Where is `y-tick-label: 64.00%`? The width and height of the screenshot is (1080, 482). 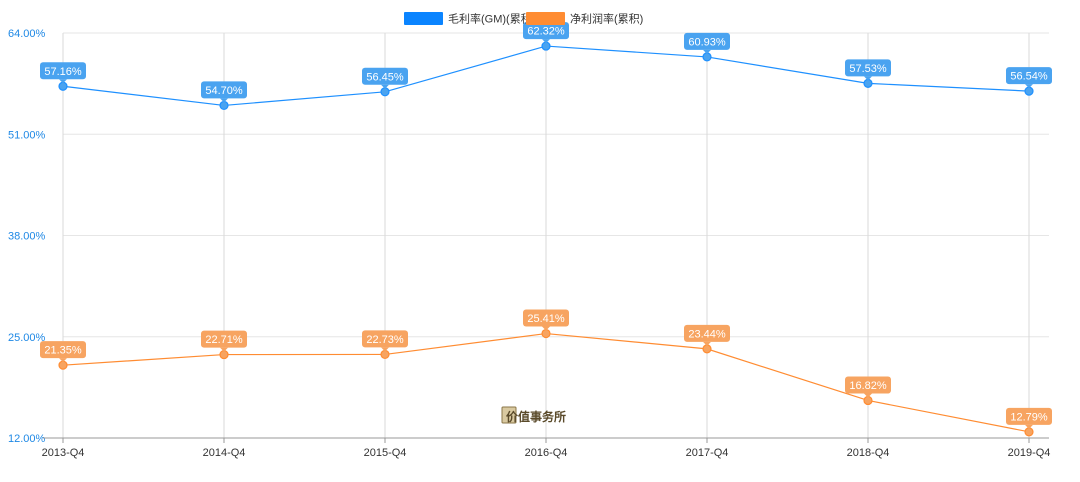 y-tick-label: 64.00% is located at coordinates (27, 34).